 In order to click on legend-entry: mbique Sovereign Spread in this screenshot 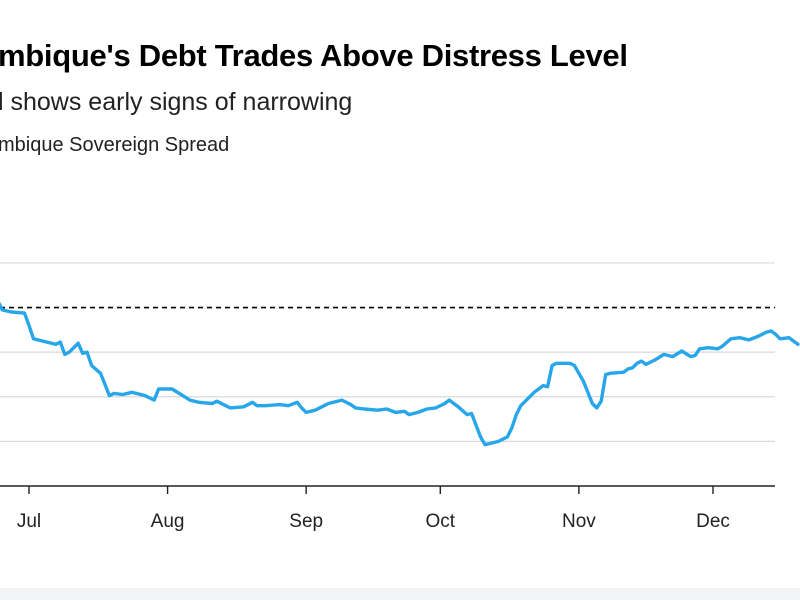, I will do `click(115, 145)`.